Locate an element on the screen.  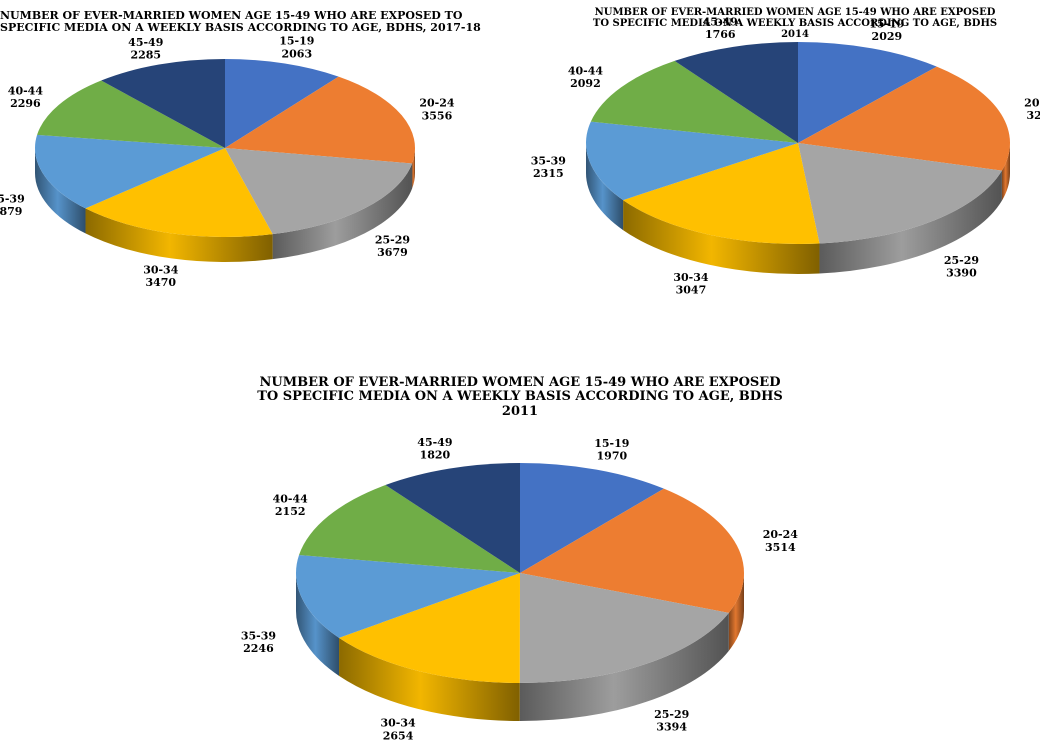
value-label: 3556 is located at coordinates (437, 115).